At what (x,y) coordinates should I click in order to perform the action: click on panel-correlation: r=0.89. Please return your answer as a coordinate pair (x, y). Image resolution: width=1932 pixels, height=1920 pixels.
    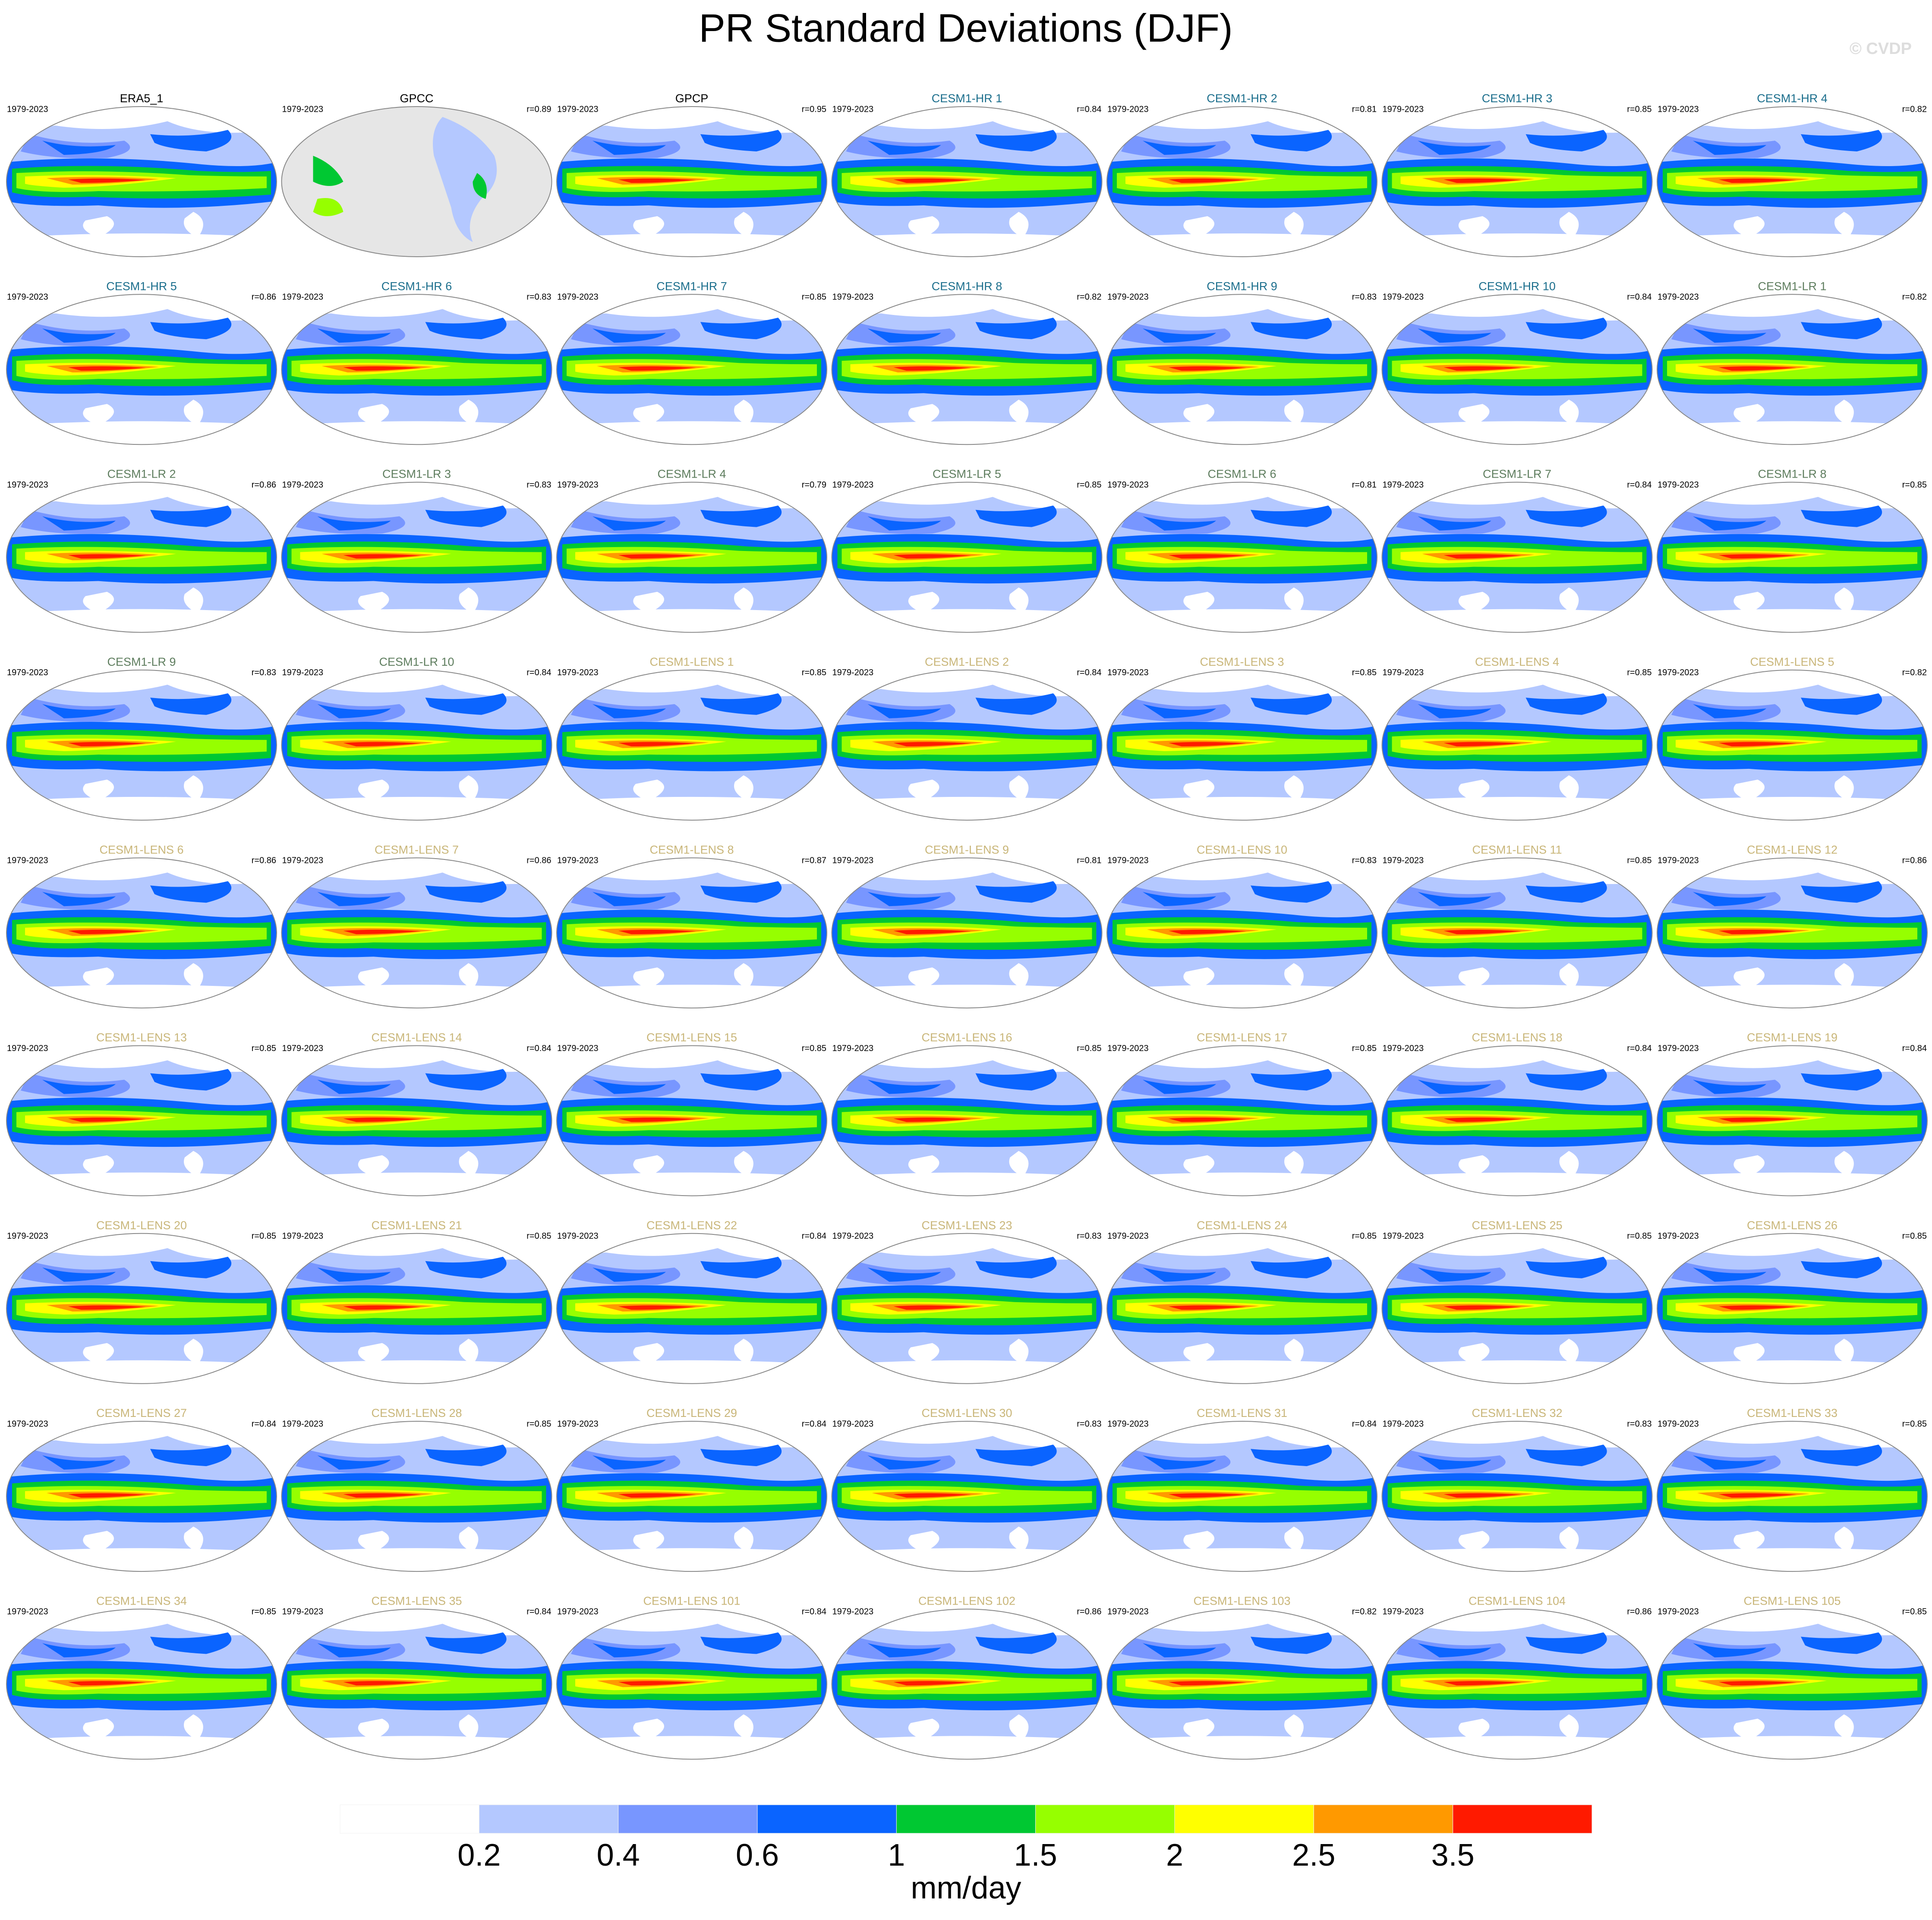
    Looking at the image, I should click on (538, 109).